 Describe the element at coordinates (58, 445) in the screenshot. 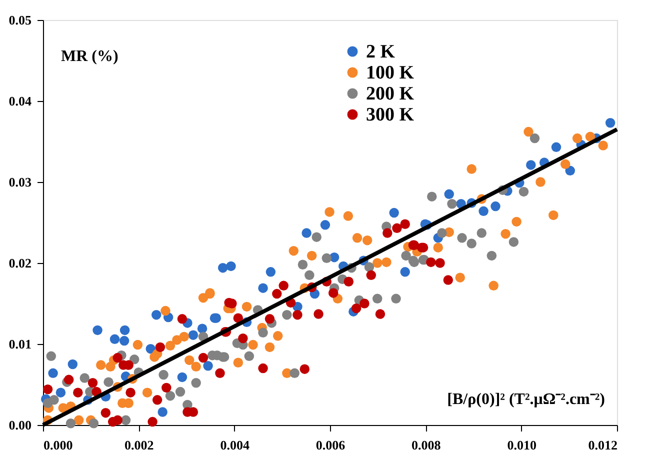

I see `x-tick-label: 0.000` at that location.